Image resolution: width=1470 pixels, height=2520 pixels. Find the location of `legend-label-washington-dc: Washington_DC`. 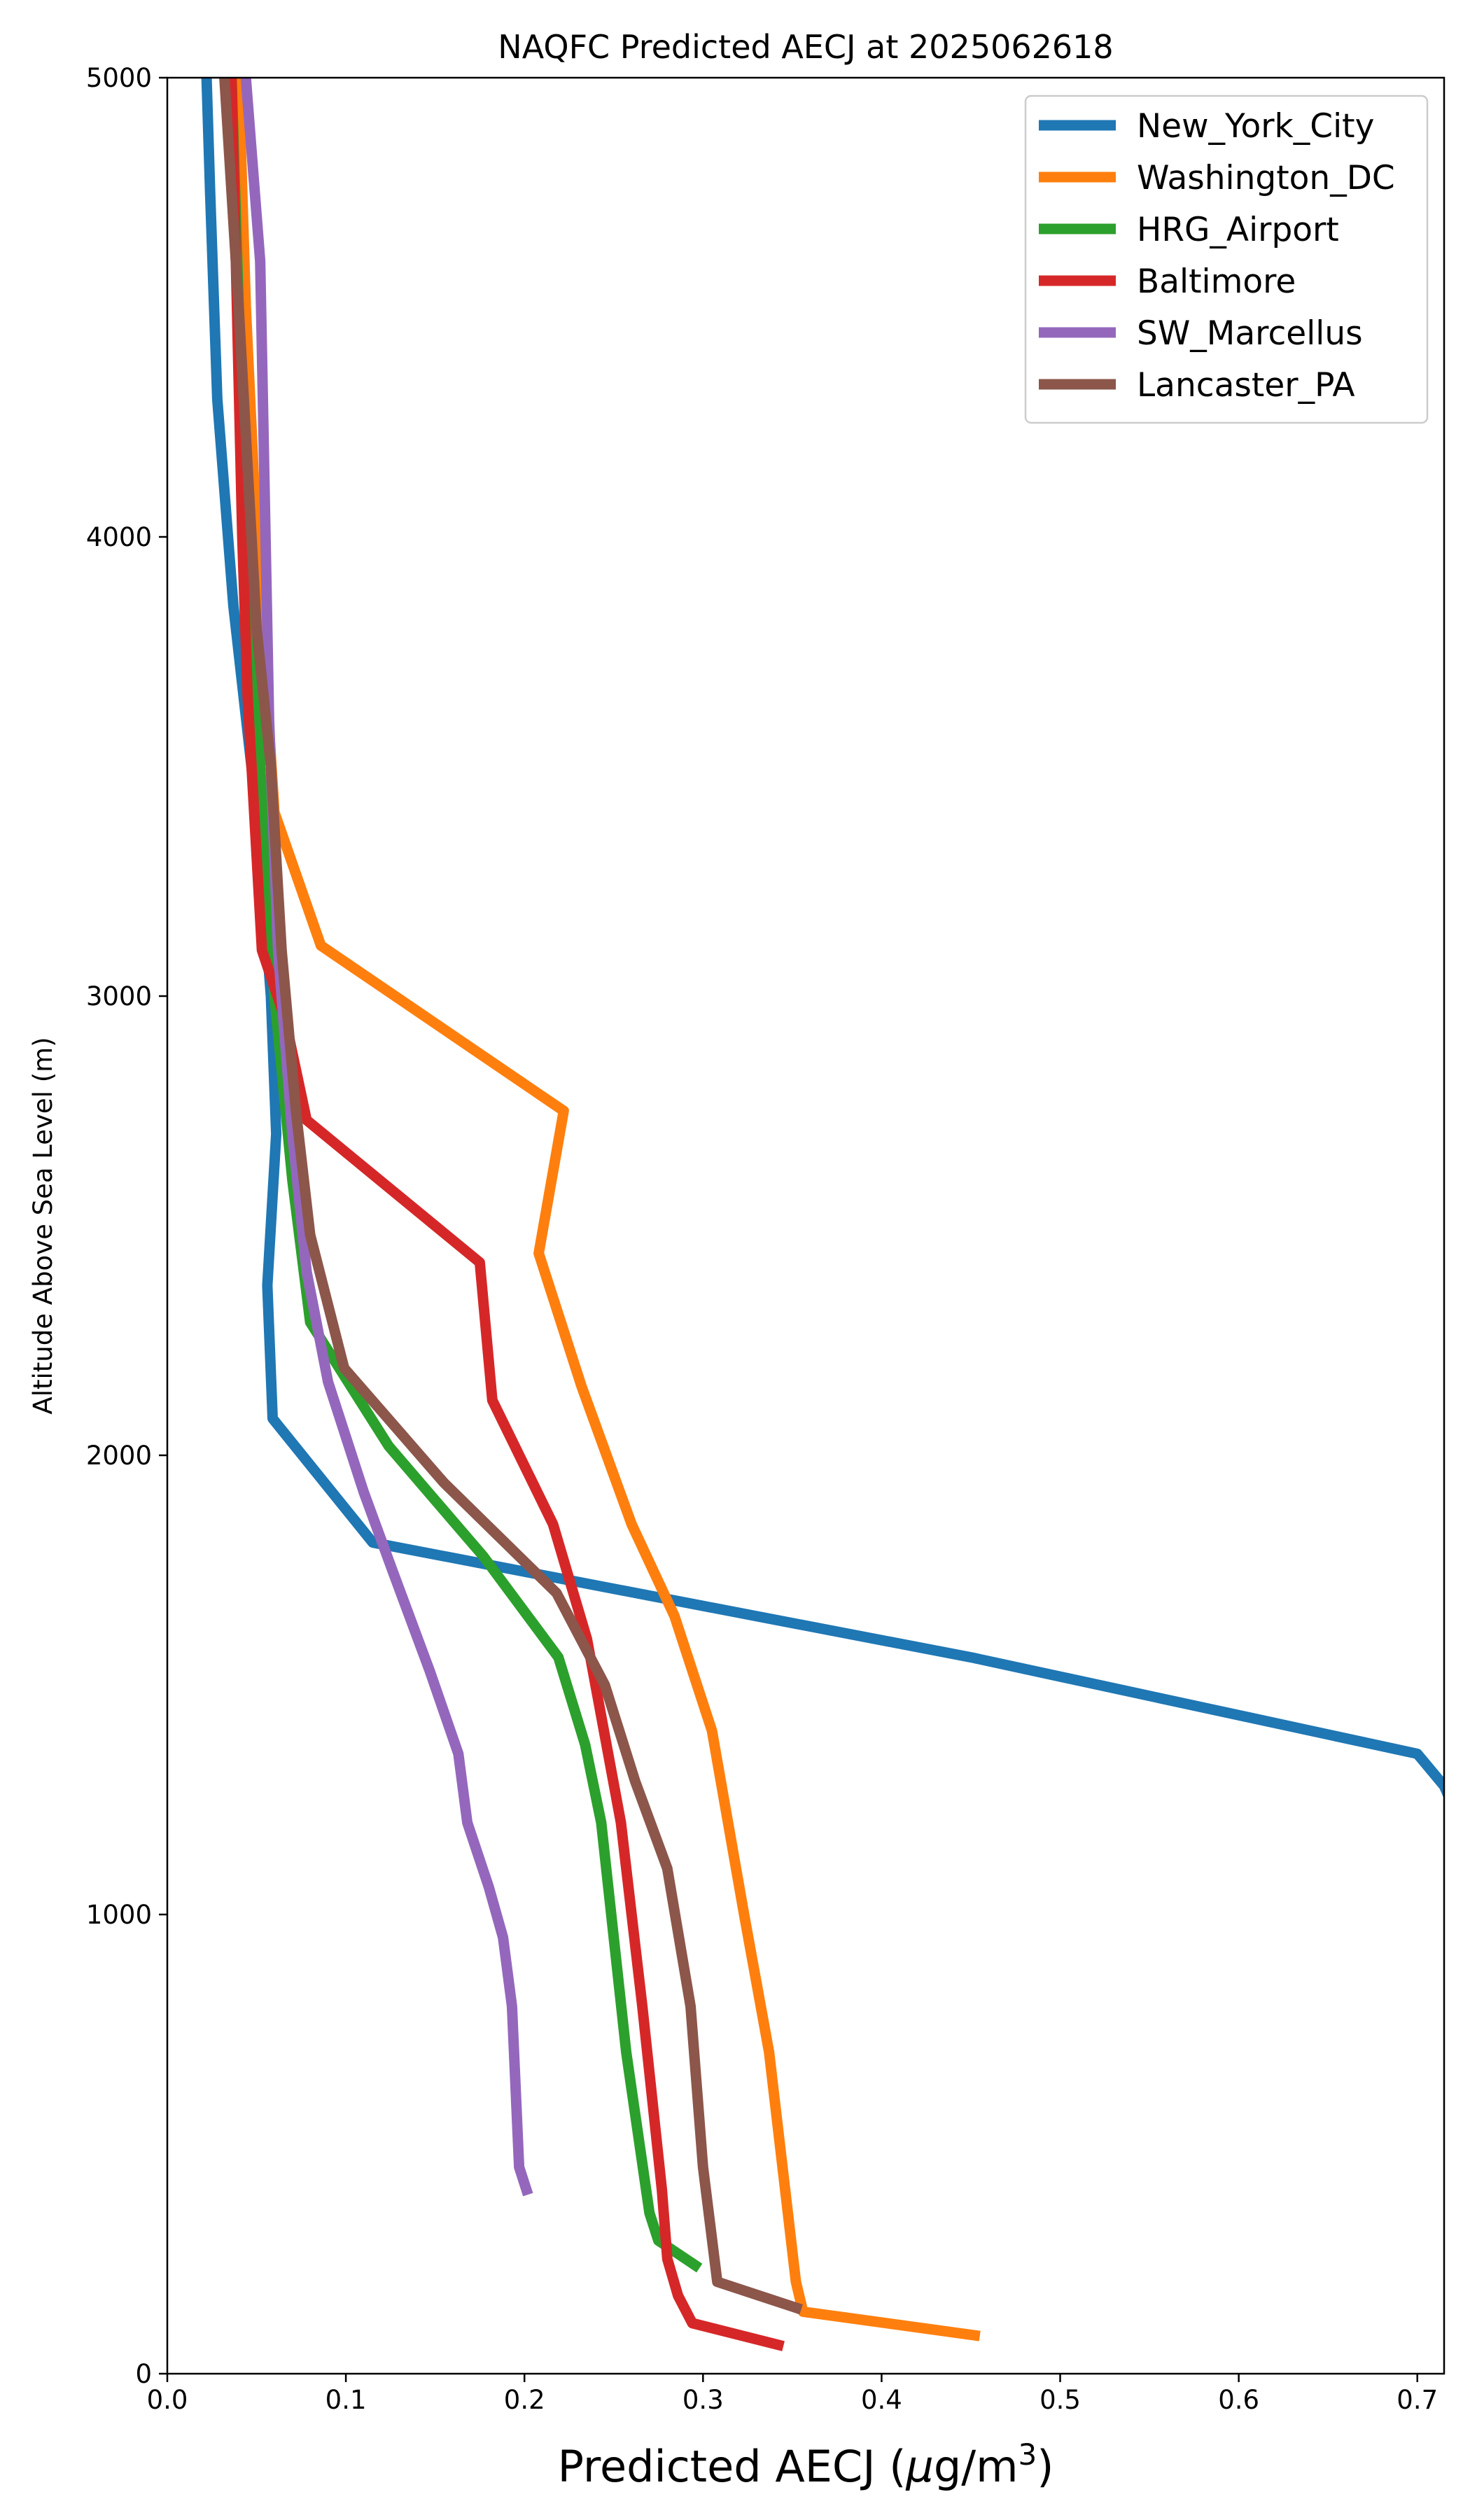

legend-label-washington-dc: Washington_DC is located at coordinates (1266, 178).